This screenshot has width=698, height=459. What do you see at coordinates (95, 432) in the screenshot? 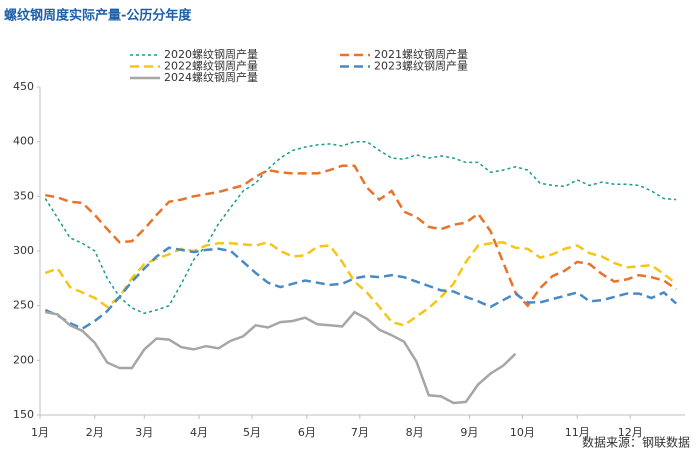
I see `x-tick-label: 2月` at bounding box center [95, 432].